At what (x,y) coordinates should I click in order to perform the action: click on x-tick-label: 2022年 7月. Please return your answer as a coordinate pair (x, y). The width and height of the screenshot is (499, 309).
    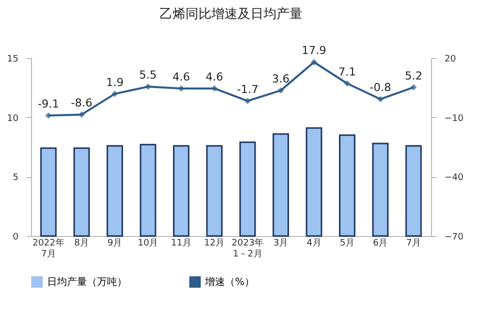
    Looking at the image, I should click on (48, 249).